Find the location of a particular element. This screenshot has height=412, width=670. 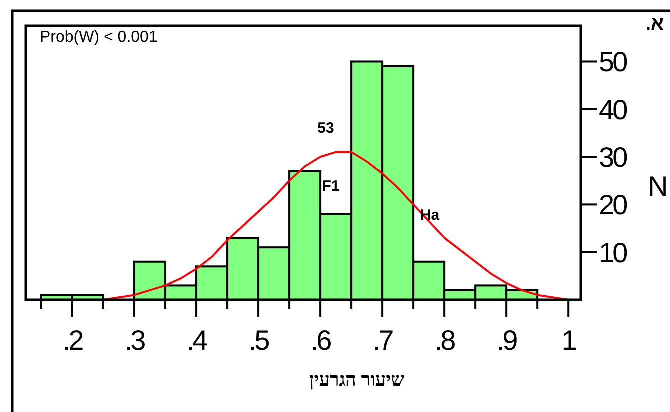

x-tick-label: .5 is located at coordinates (259, 340).